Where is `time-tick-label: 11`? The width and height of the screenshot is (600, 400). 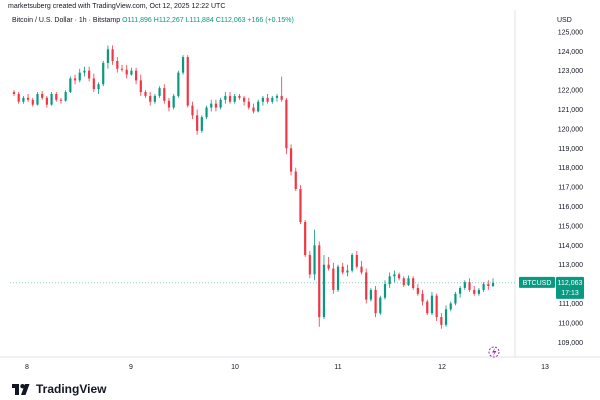
time-tick-label: 11 is located at coordinates (337, 367).